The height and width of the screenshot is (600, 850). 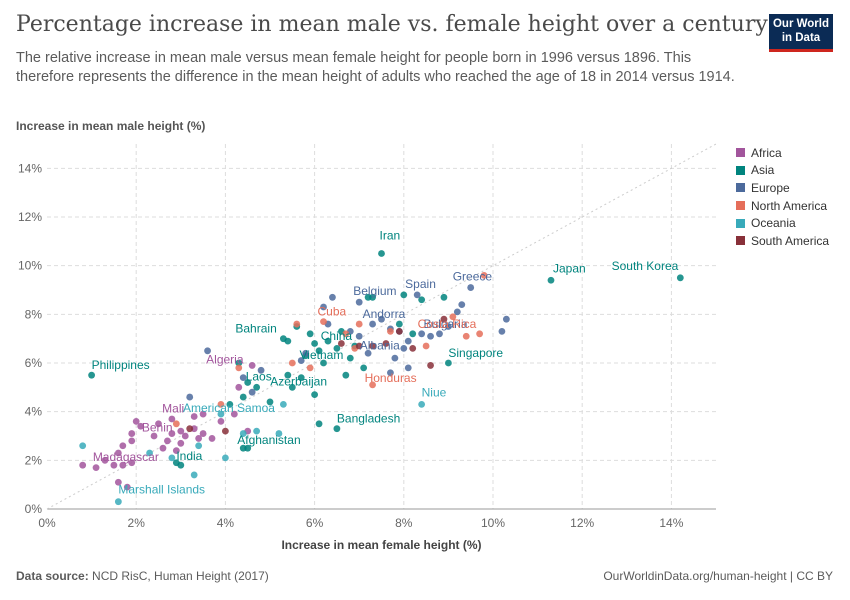 What do you see at coordinates (226, 523) in the screenshot?
I see `x-tick-label: 4%` at bounding box center [226, 523].